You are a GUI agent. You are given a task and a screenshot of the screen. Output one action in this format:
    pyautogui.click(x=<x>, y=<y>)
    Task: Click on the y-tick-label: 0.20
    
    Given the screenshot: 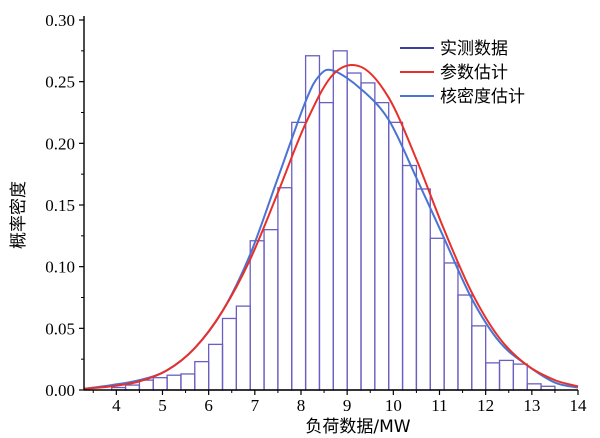 What is the action you would take?
    pyautogui.click(x=60, y=143)
    